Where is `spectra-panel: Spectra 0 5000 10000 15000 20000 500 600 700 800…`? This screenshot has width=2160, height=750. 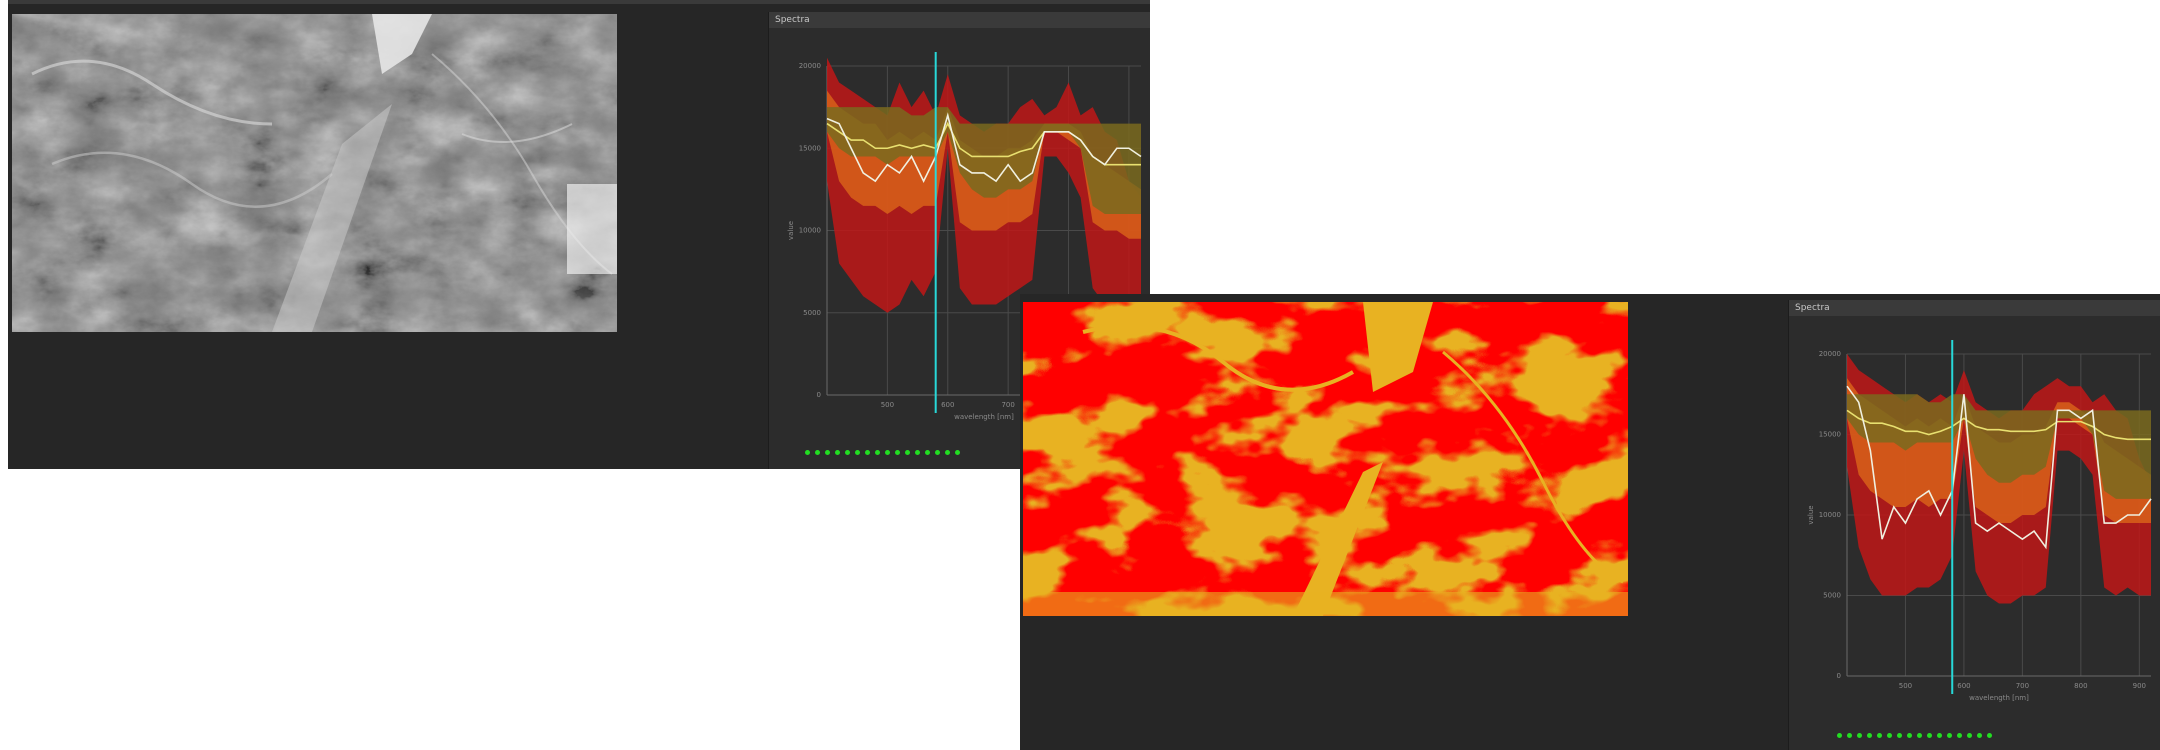 spectra-panel: Spectra 0 5000 10000 15000 20000 500 600 700 800… is located at coordinates (1974, 525).